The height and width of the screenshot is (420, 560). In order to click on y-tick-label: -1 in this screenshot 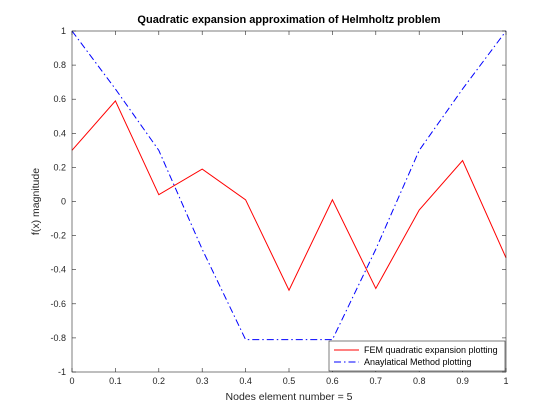, I will do `click(62, 372)`.